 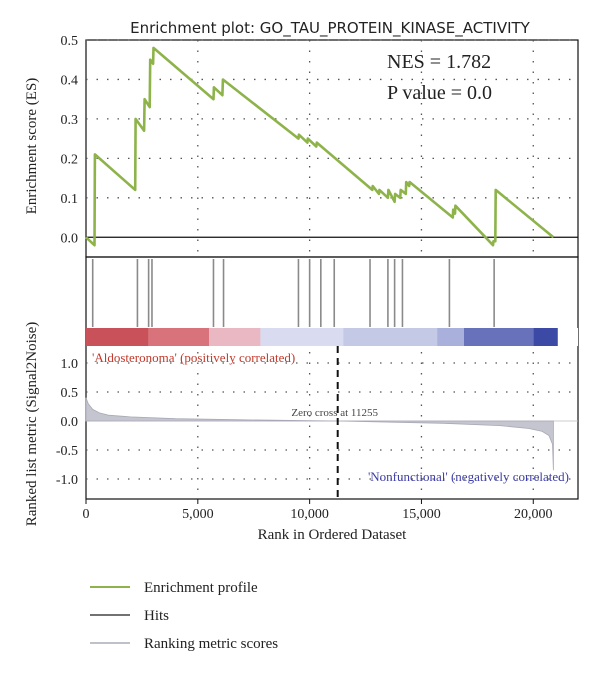 What do you see at coordinates (70, 199) in the screenshot?
I see `es-y-tick-label: 0.1` at bounding box center [70, 199].